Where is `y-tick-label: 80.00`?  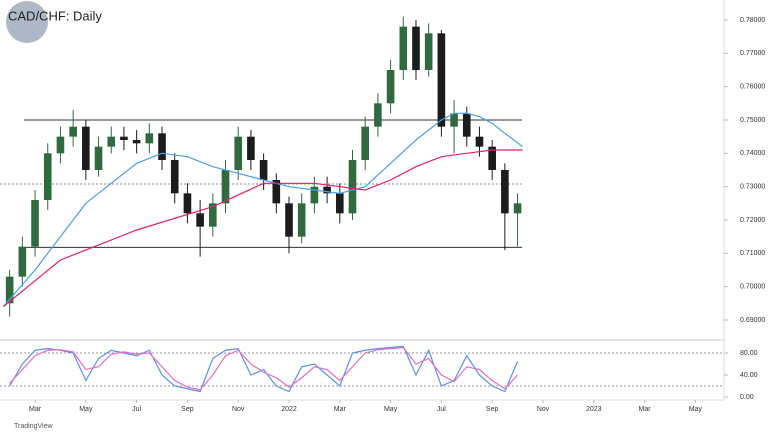
y-tick-label: 80.00 is located at coordinates (749, 353).